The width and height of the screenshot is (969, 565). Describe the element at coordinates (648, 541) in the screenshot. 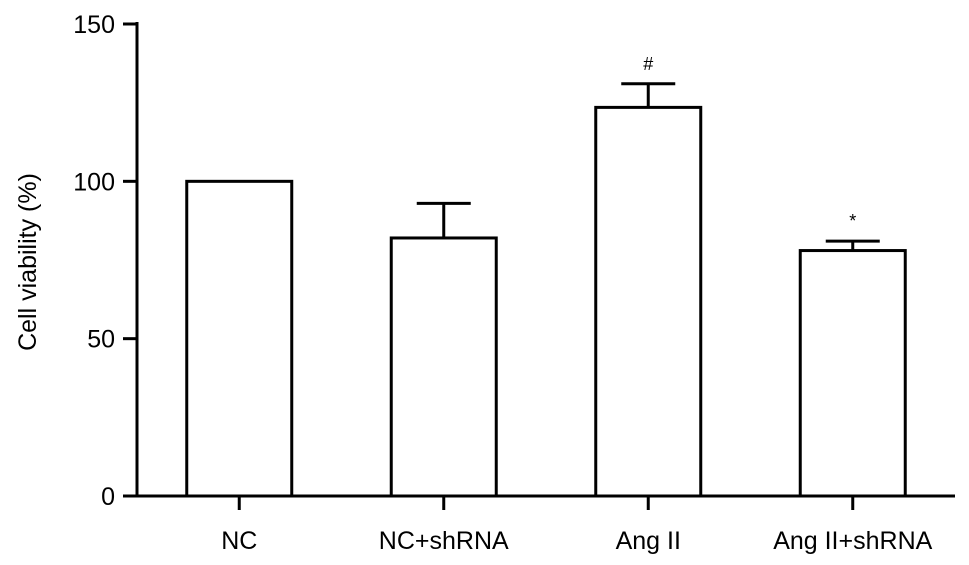

I see `x-tick-label: Ang II` at that location.